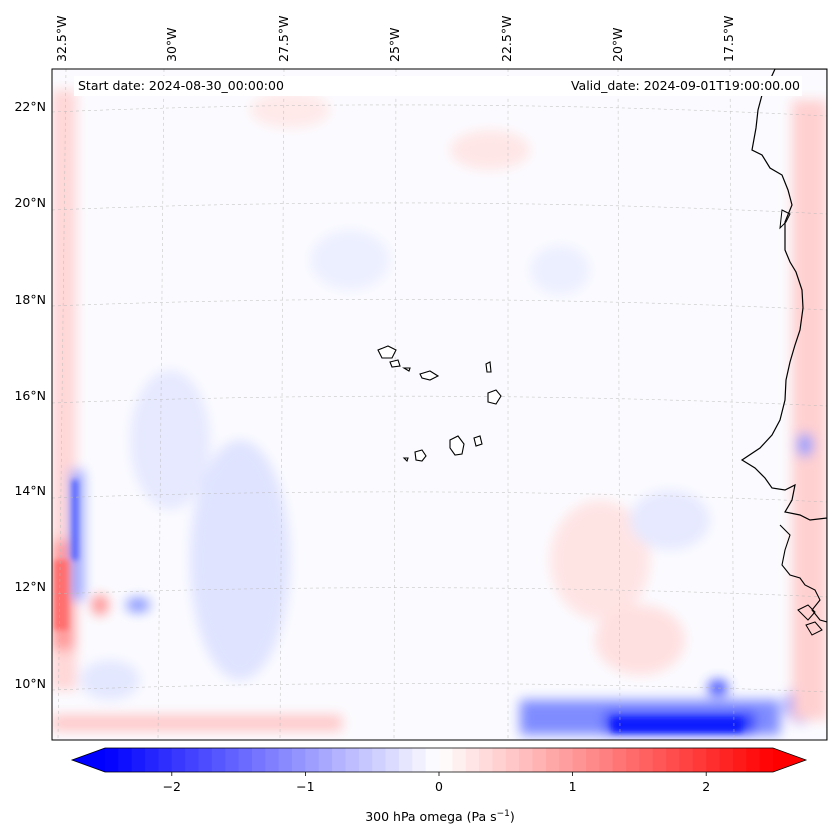  I want to click on colorbar-cells, so click(439, 760).